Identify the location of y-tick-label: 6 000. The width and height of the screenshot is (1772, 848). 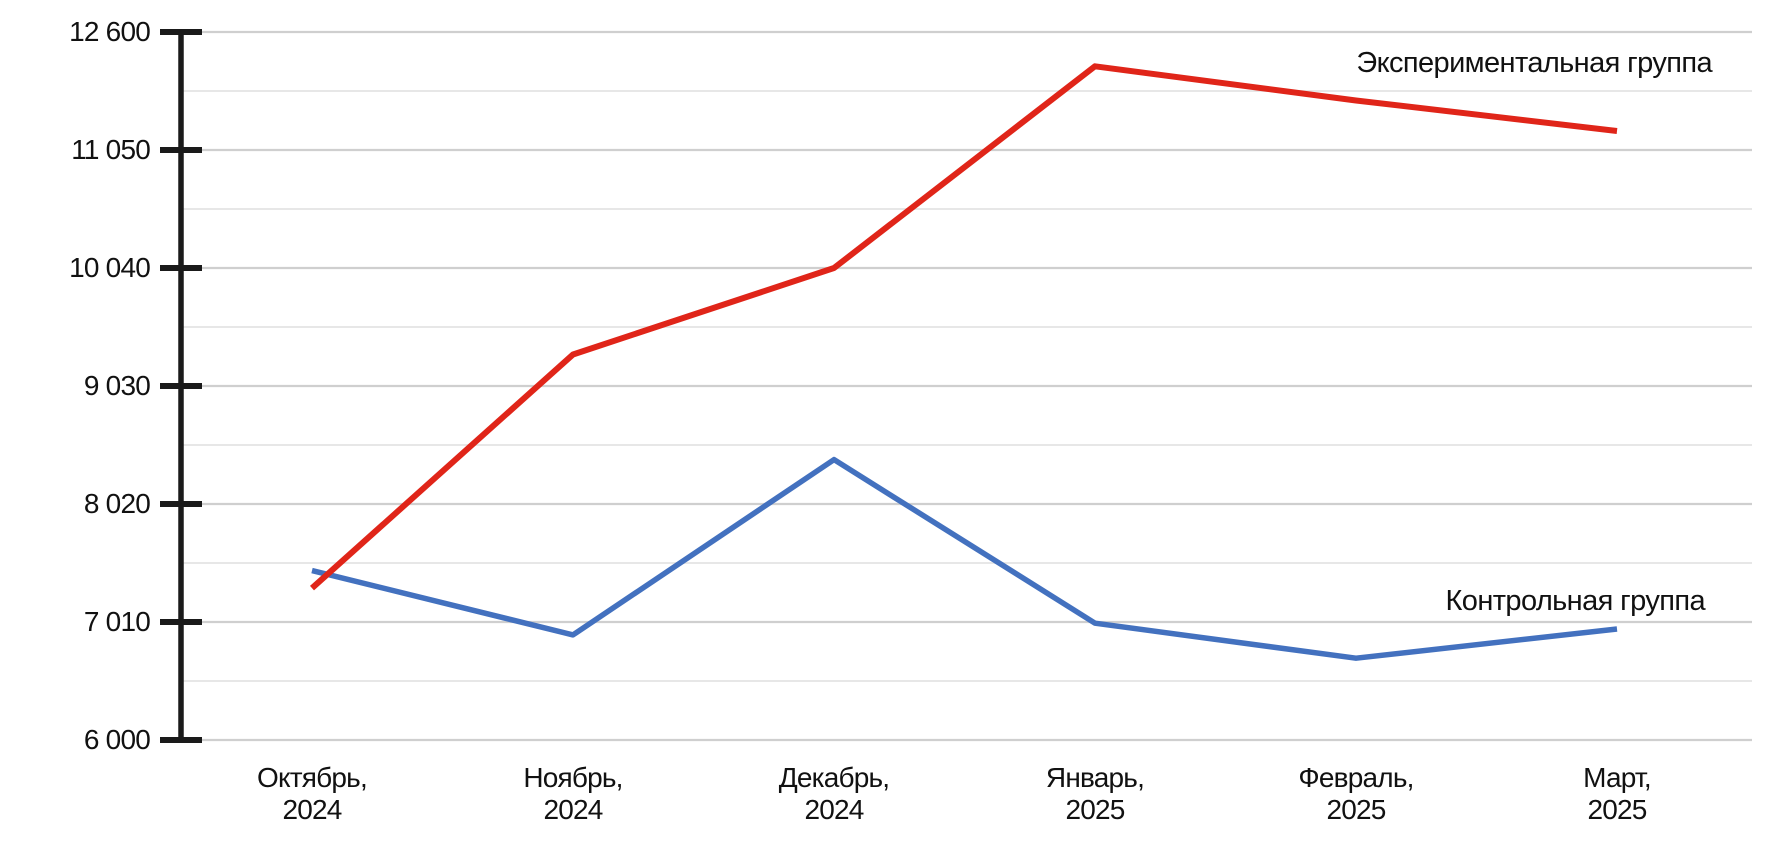
(117, 739).